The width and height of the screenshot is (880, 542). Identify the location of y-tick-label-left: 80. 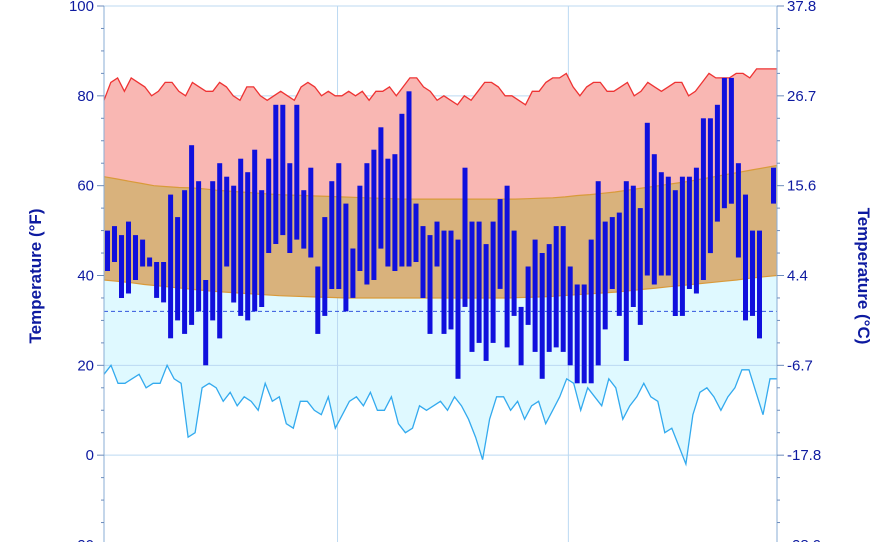
(85, 96).